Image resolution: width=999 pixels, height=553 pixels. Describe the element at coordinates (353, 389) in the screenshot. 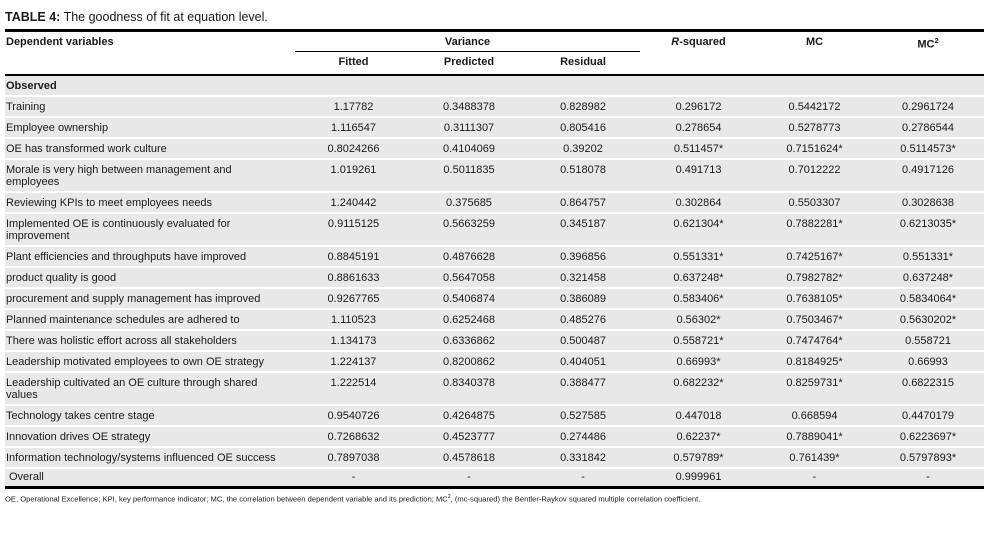

I see `cell-fitted: 1.222514` at that location.